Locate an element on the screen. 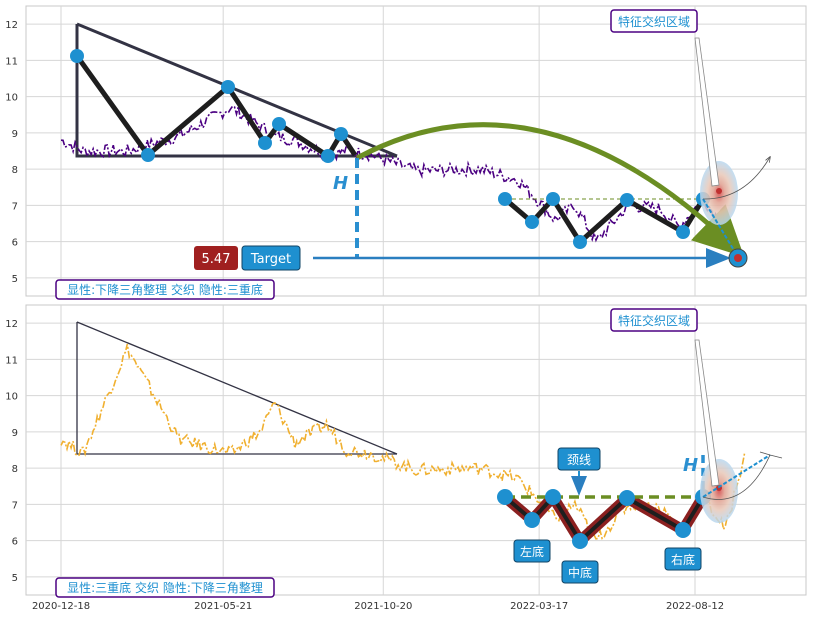  x-tick-label: 2021-05-21 is located at coordinates (223, 606).